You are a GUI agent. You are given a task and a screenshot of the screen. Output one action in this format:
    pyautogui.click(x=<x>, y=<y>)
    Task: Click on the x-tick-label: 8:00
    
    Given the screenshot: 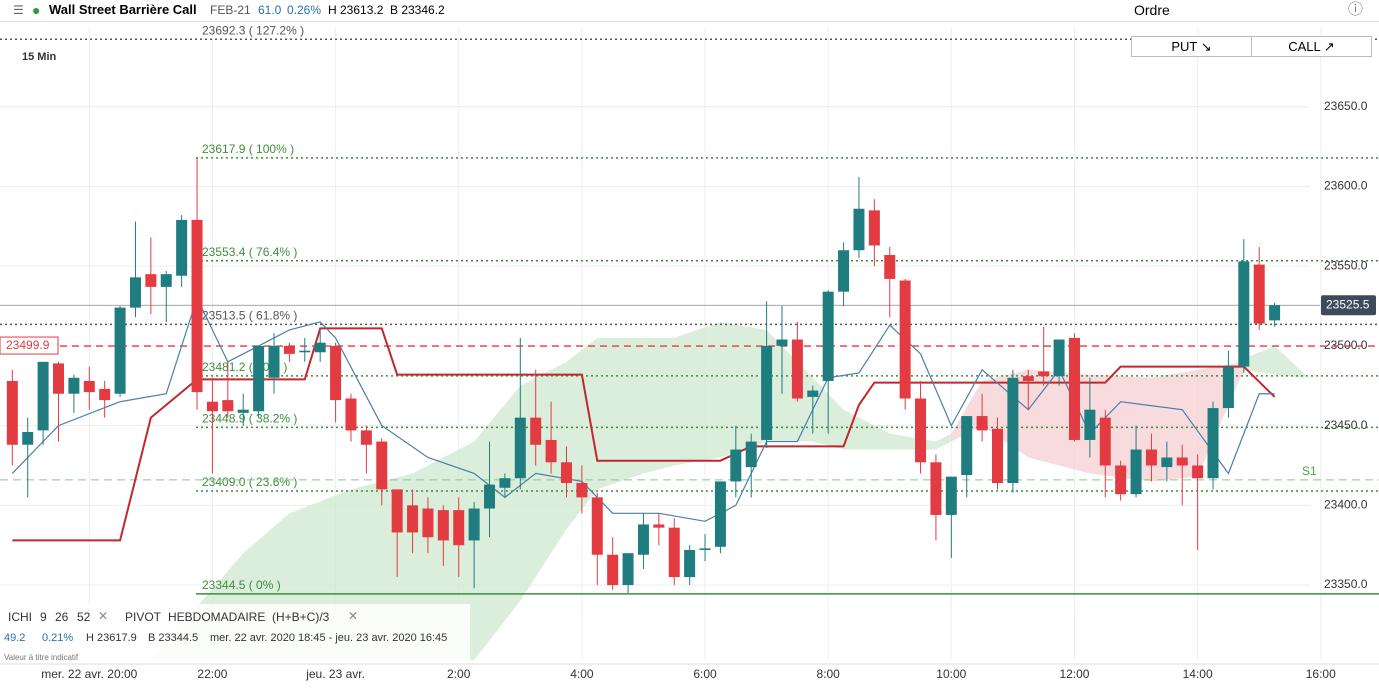 What is the action you would take?
    pyautogui.click(x=828, y=674)
    